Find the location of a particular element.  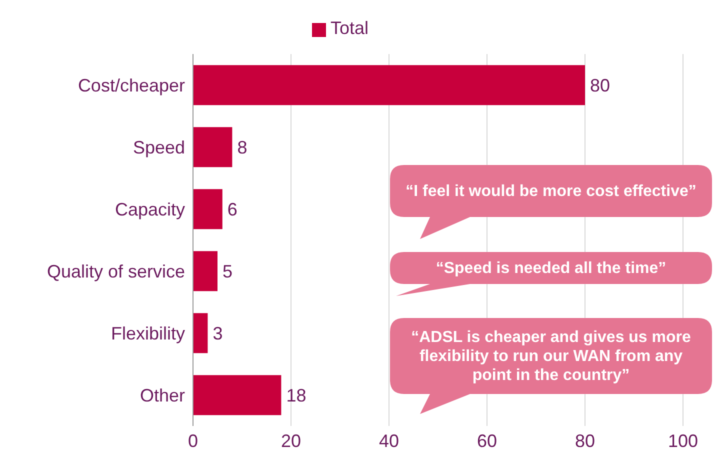

data-label: 18 is located at coordinates (296, 396).